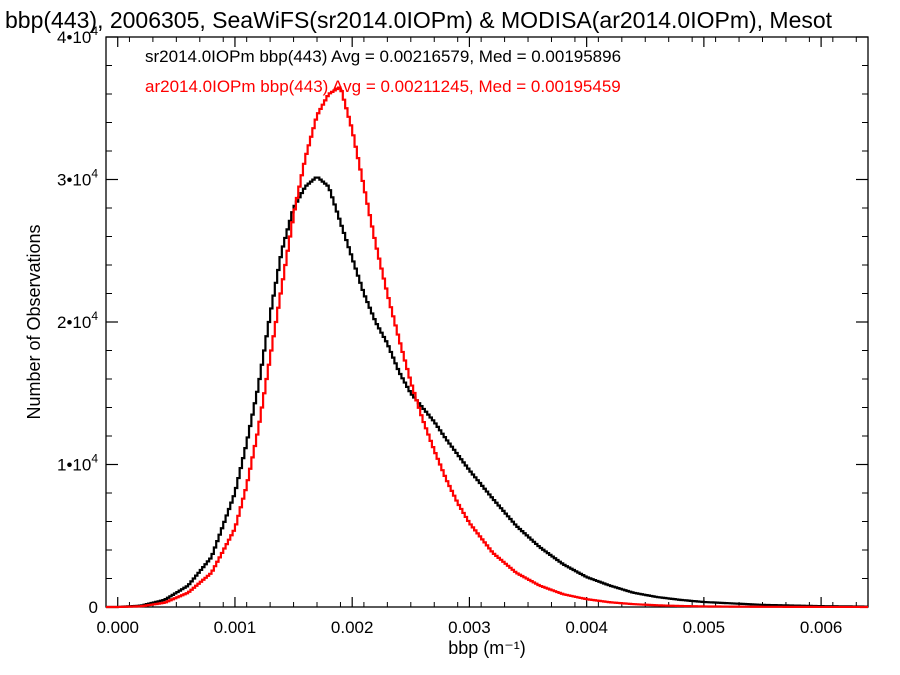  Describe the element at coordinates (235, 627) in the screenshot. I see `x-tick-label: 0.001` at that location.